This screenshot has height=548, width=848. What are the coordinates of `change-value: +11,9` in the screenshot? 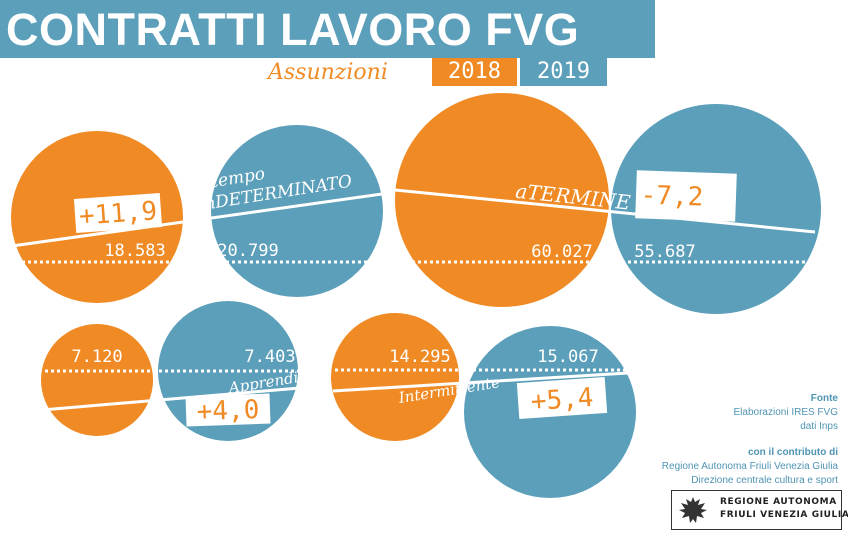 It's located at (118, 213).